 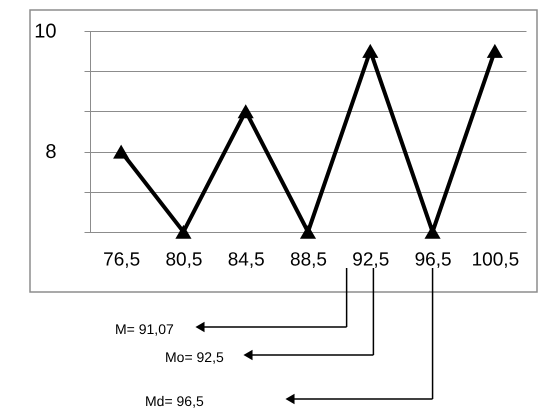 What do you see at coordinates (144, 329) in the screenshot?
I see `text: M= 91,07` at bounding box center [144, 329].